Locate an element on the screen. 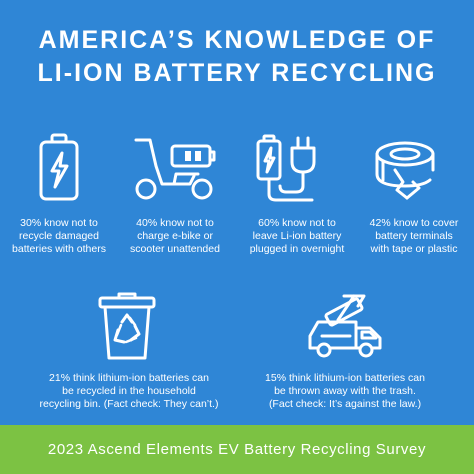 This screenshot has height=474, width=474. stat-text: (Fact check: It’s against the law.) is located at coordinates (345, 404).